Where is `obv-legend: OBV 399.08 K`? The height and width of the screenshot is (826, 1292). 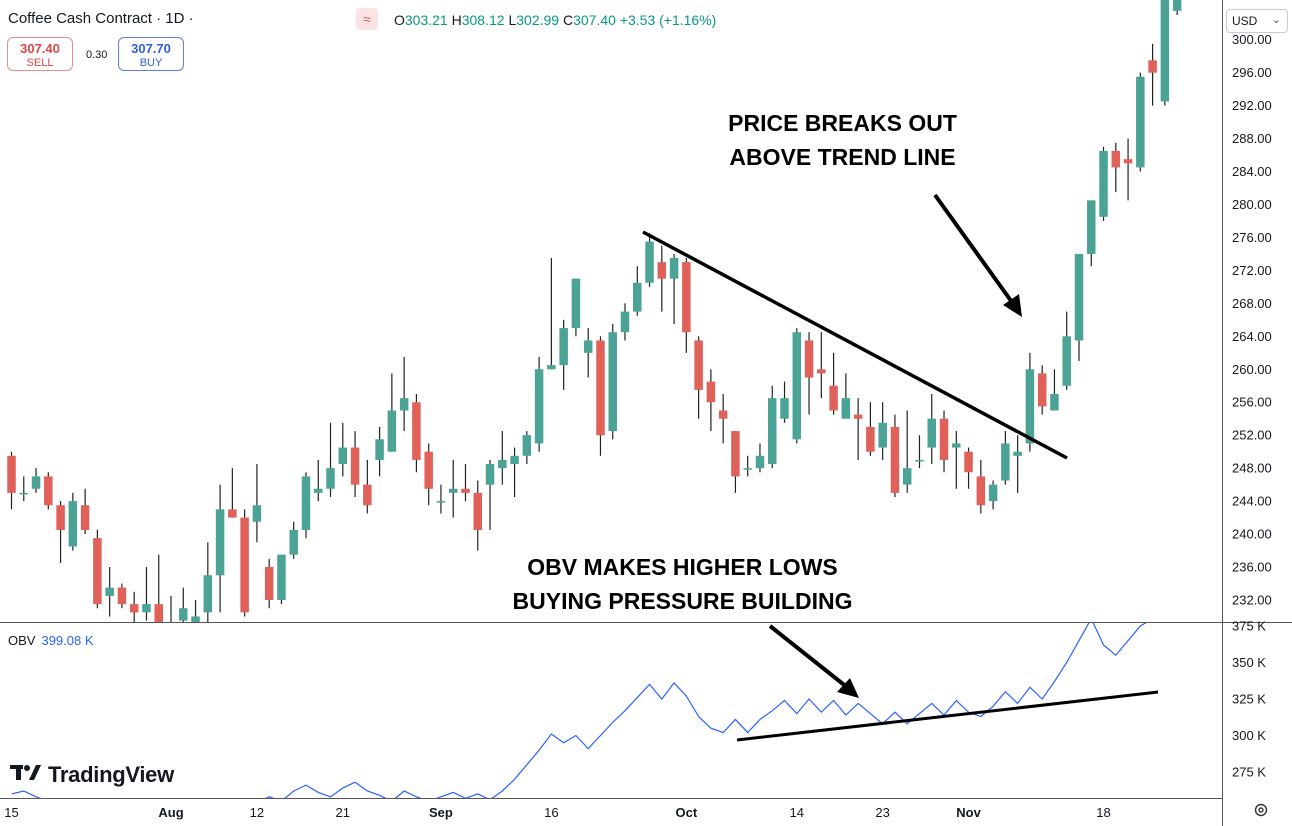
obv-legend: OBV 399.08 K is located at coordinates (51, 640).